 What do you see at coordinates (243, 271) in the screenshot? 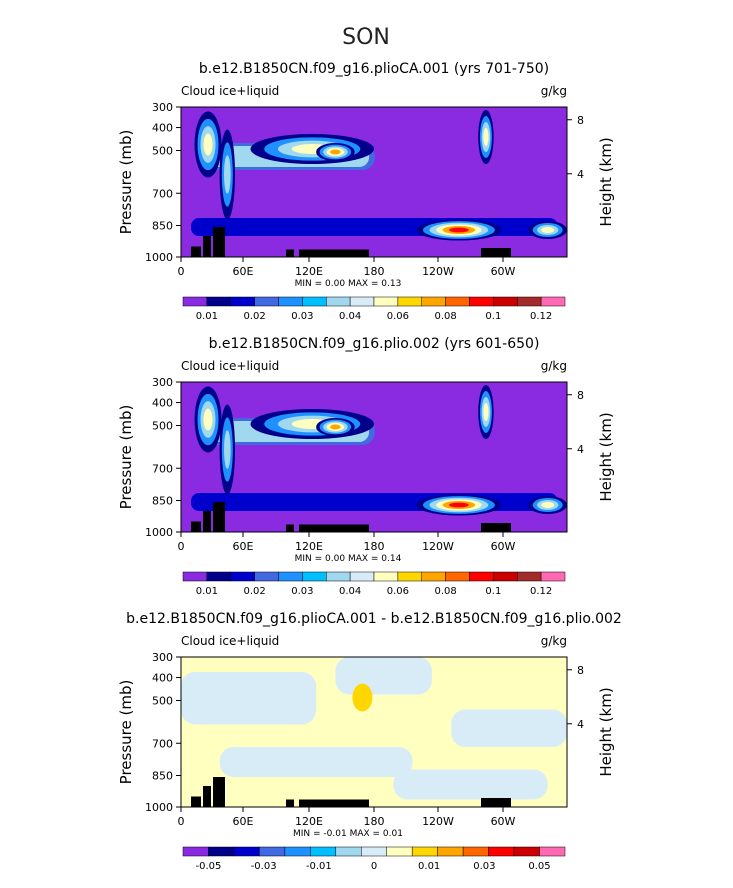
I see `x-tick-label: 60E` at bounding box center [243, 271].